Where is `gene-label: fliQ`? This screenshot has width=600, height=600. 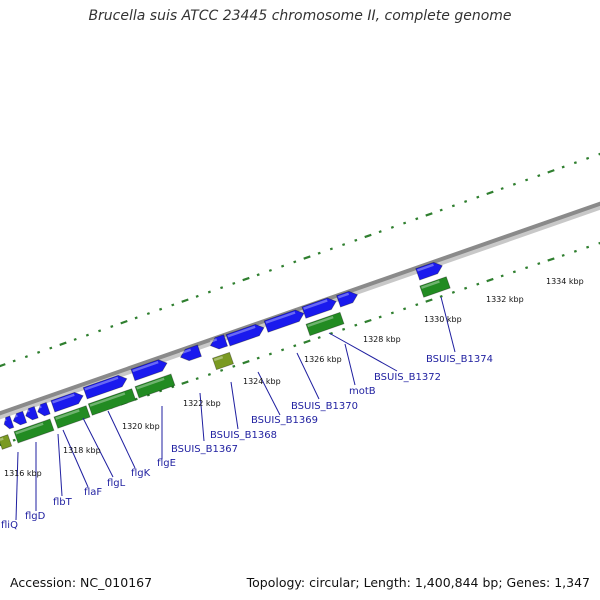 gene-label: fliQ is located at coordinates (9, 525).